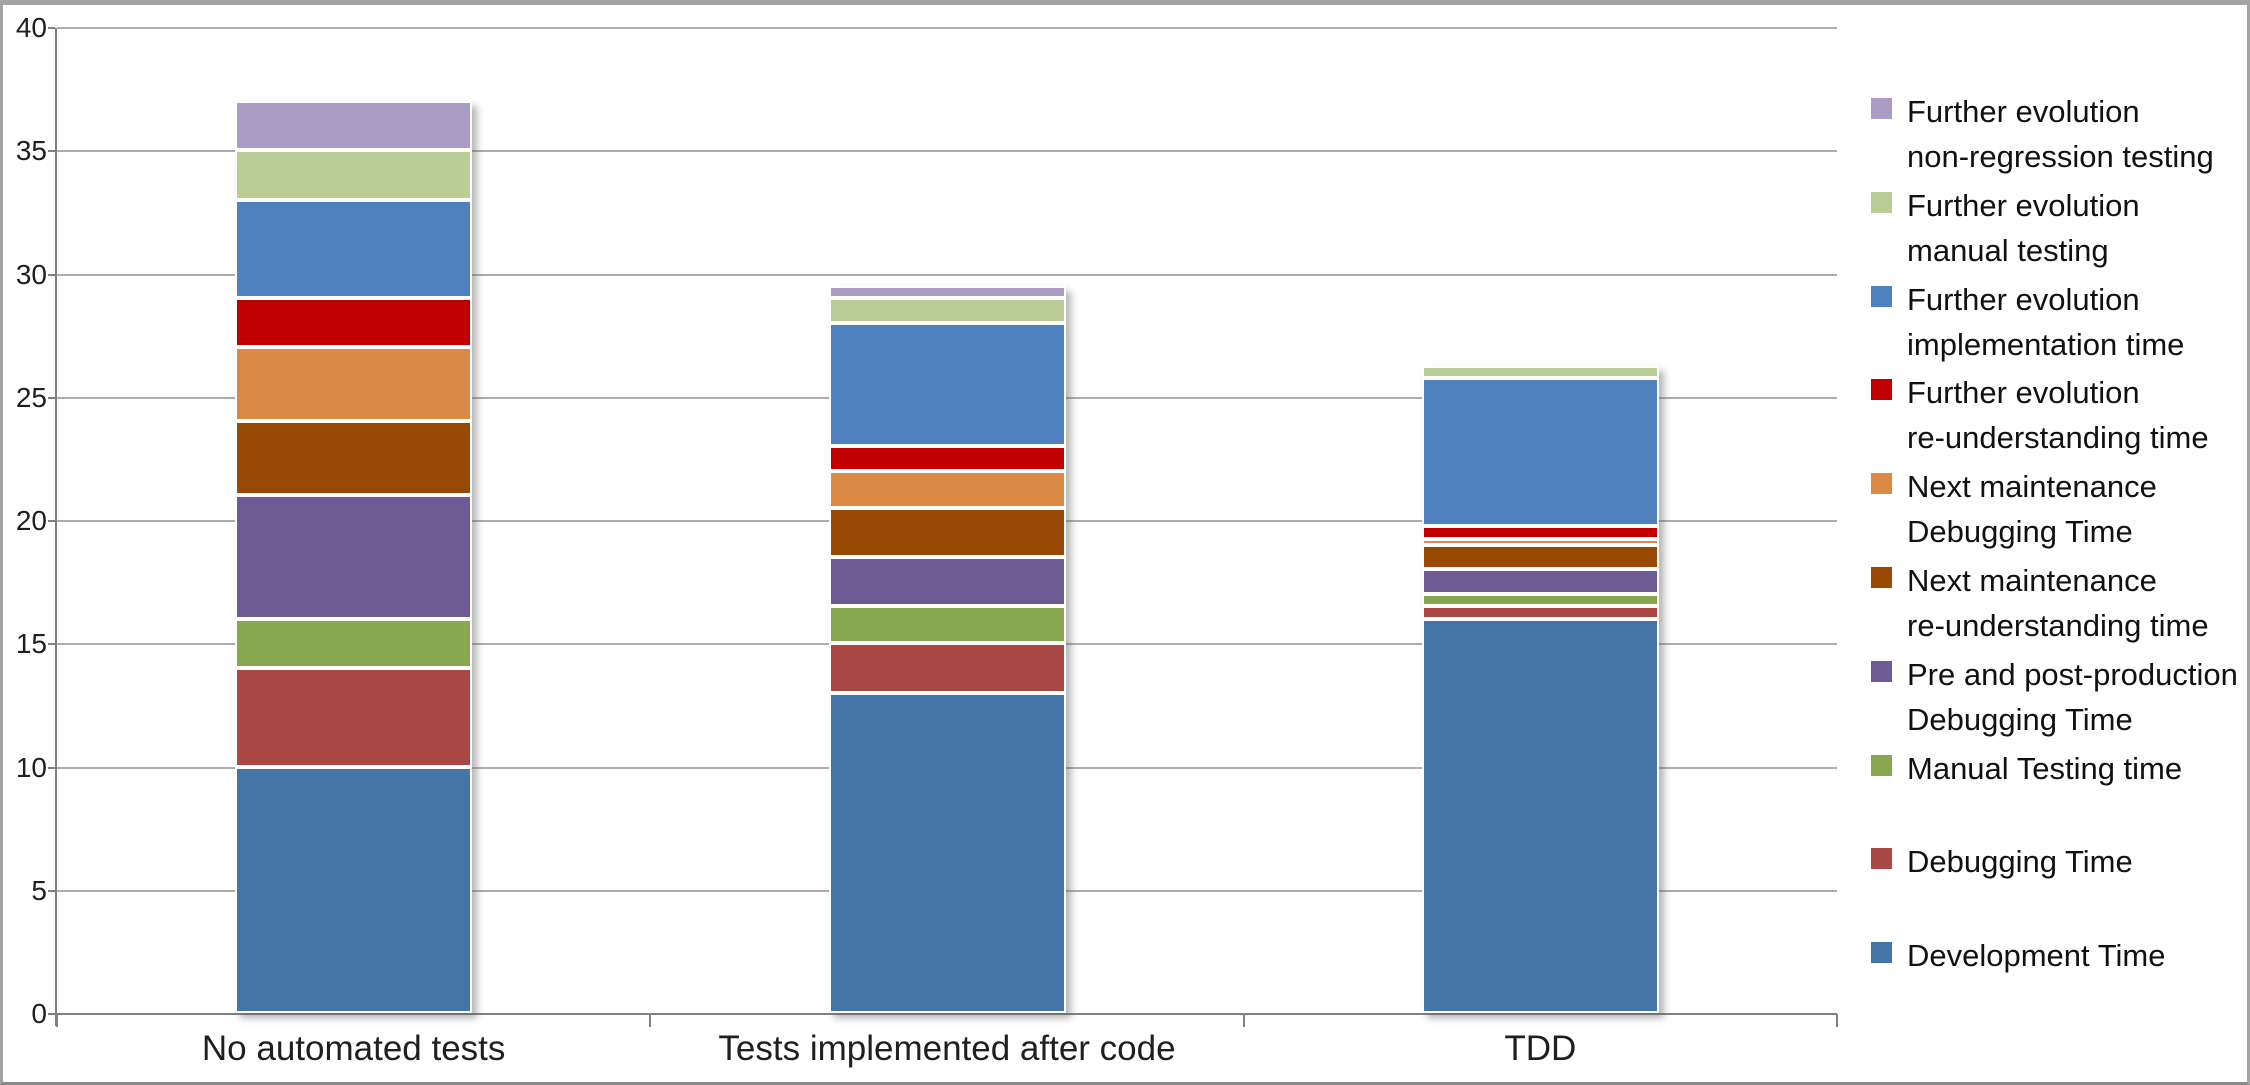  I want to click on legend-label-1: Further evolution manual testing, so click(2023, 228).